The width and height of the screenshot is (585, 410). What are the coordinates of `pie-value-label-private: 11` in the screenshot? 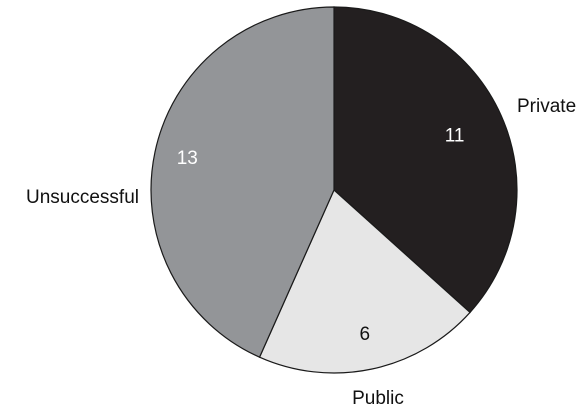 It's located at (455, 135).